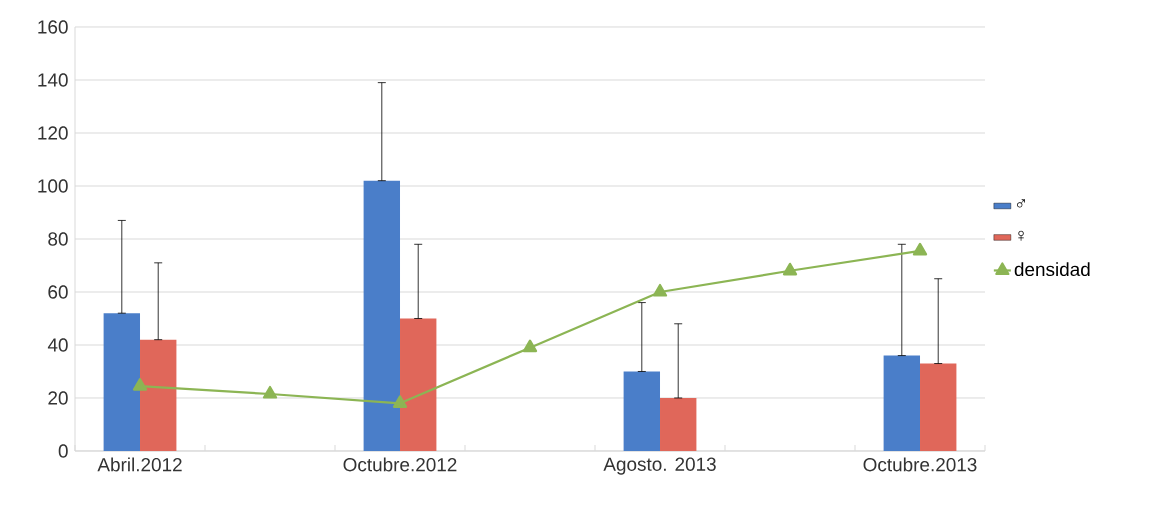 The height and width of the screenshot is (506, 1169). What do you see at coordinates (53, 186) in the screenshot?
I see `y-tick-label: 100` at bounding box center [53, 186].